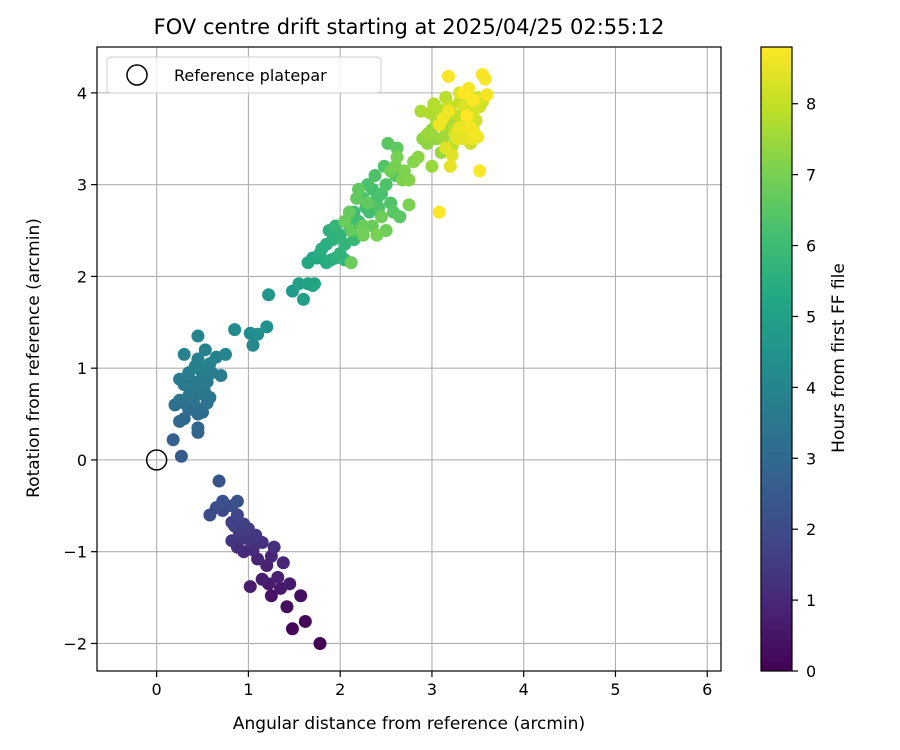 The height and width of the screenshot is (750, 900). I want to click on x-tick-label: 3, so click(432, 689).